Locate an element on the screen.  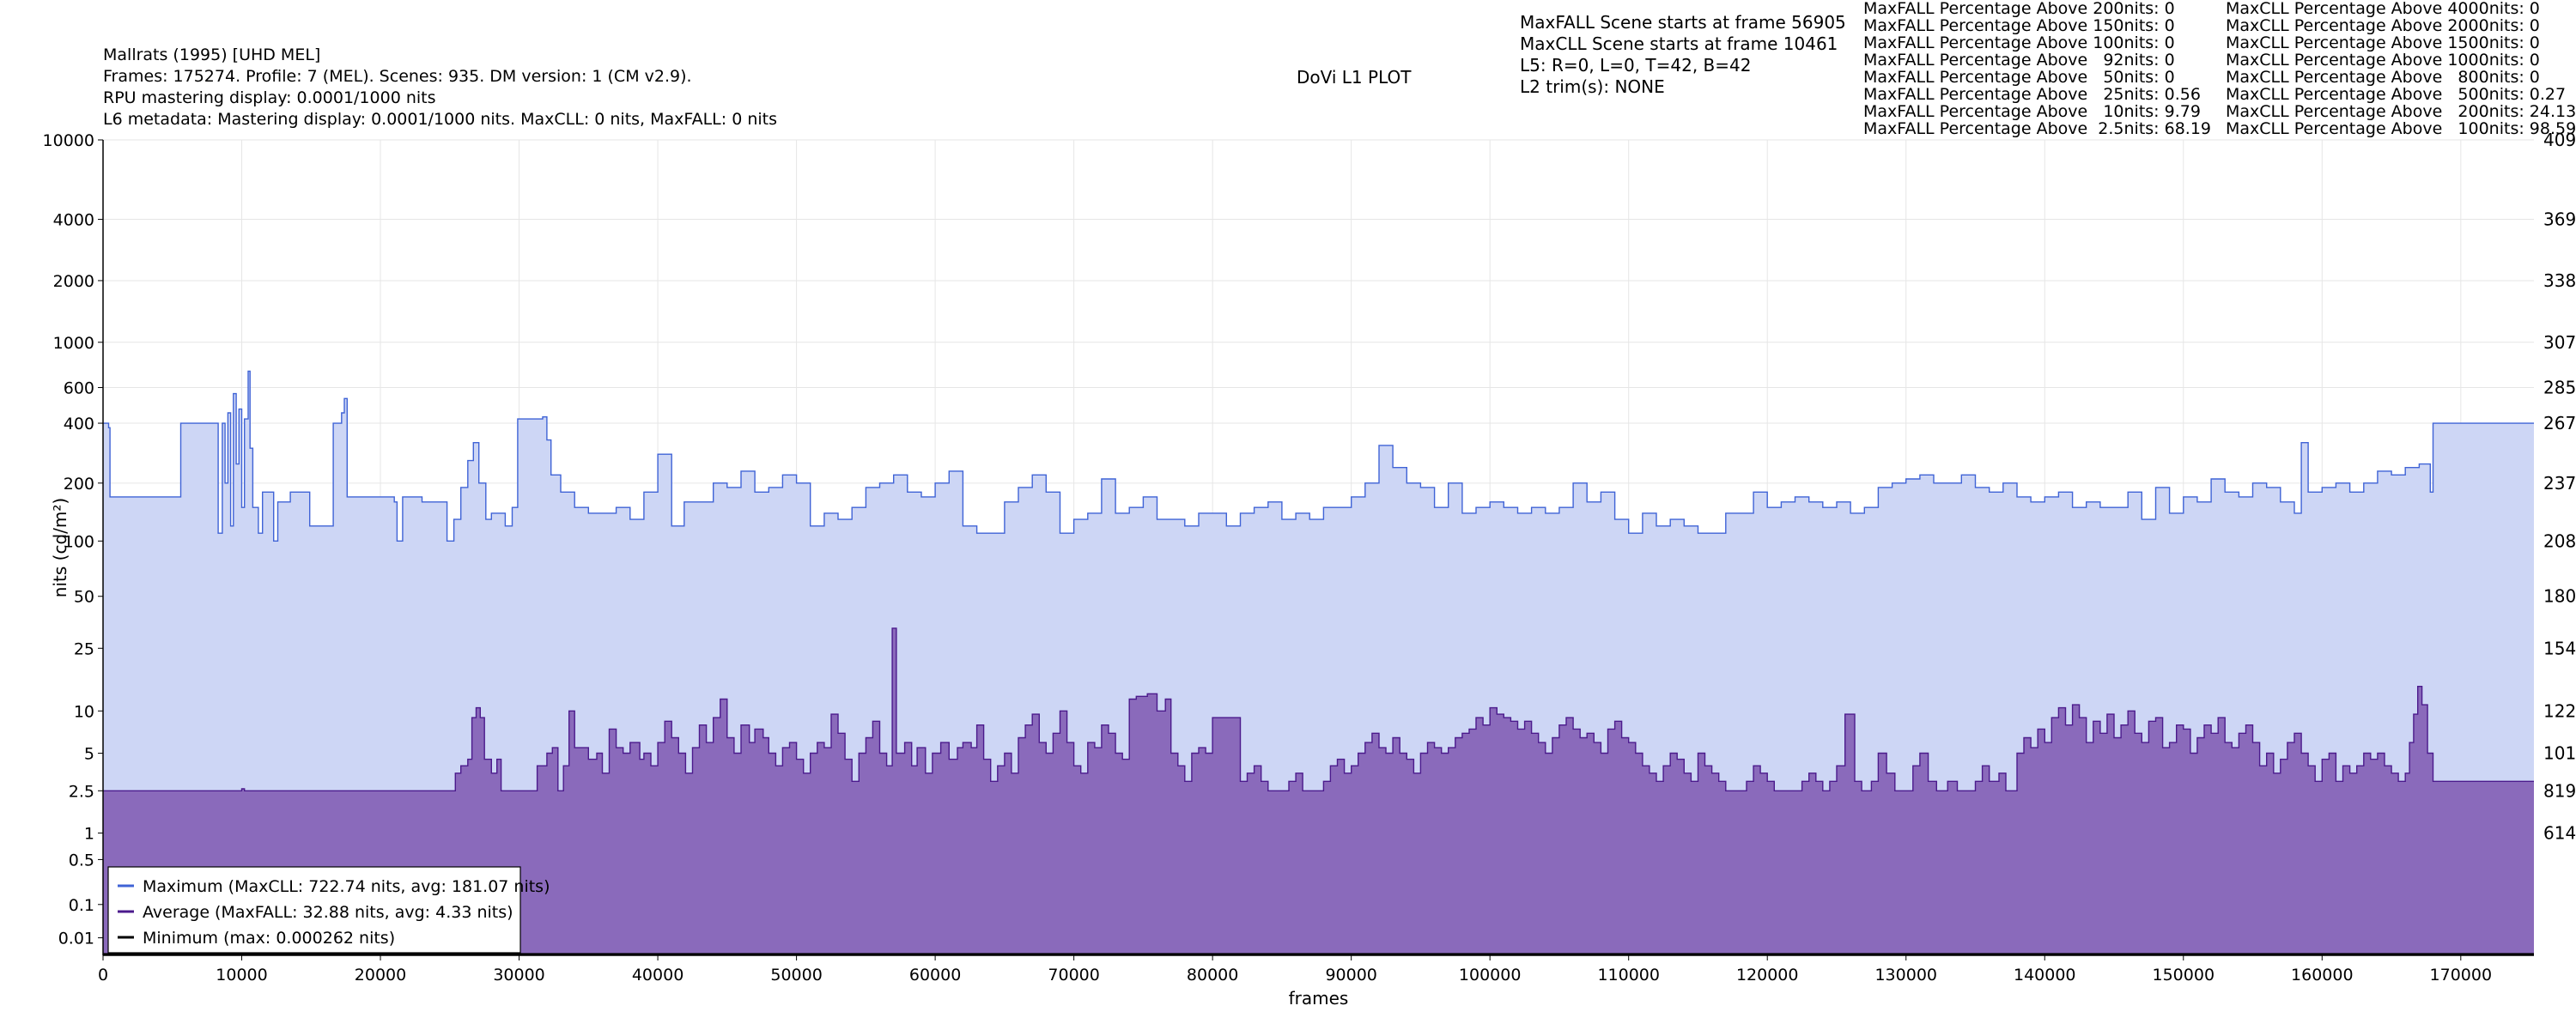
pq-code-label: 2851 is located at coordinates (2559, 388).